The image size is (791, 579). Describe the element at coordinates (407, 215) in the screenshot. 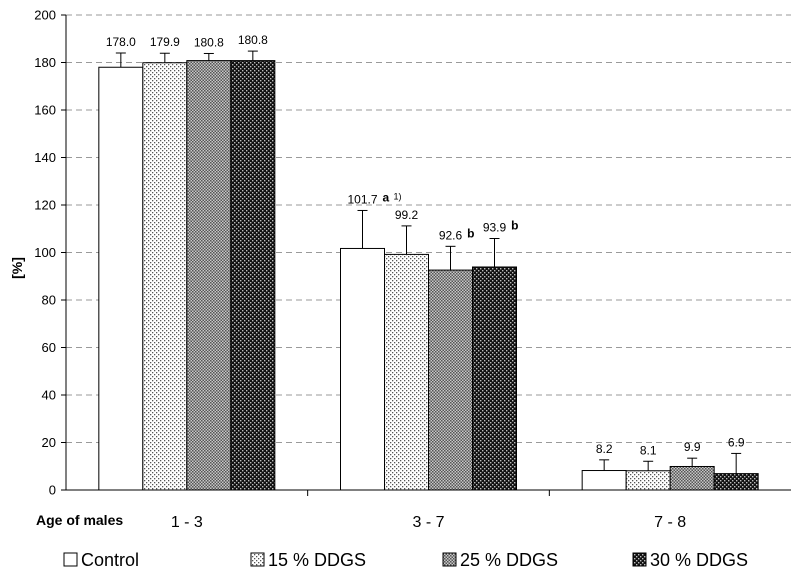

I see `data-label: 99.2` at that location.